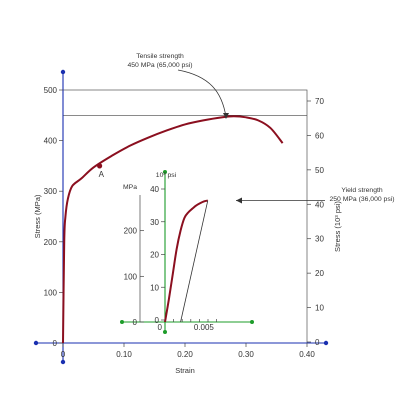 The width and height of the screenshot is (400, 400). Describe the element at coordinates (226, 116) in the screenshot. I see `tensile-strength-arrowhead` at that location.